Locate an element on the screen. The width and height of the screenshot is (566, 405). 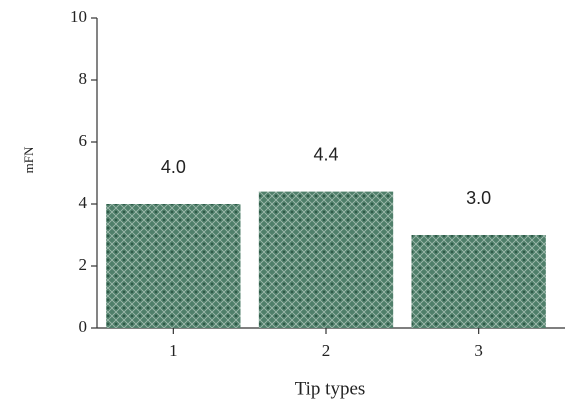
x-tick-label: 3 is located at coordinates (478, 350).